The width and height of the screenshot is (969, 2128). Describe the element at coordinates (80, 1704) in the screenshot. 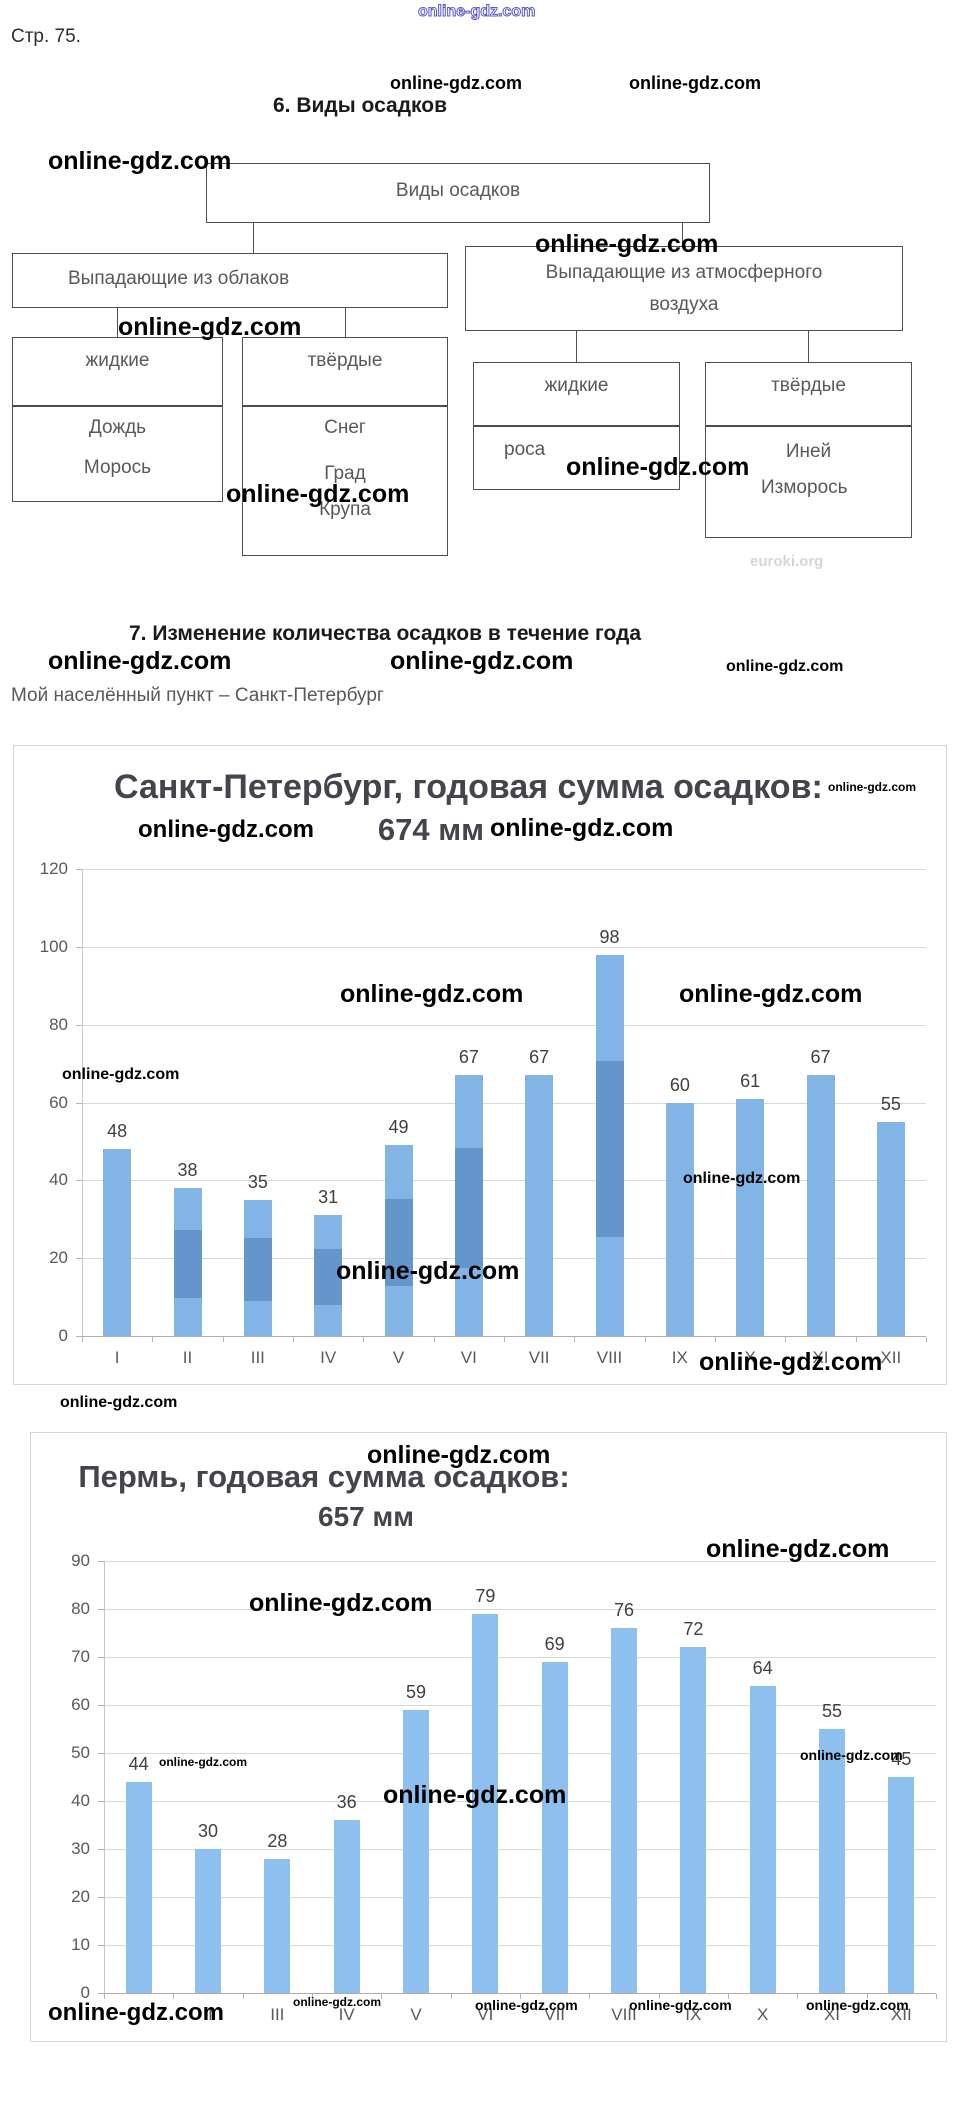

I see `y-axis-tick-label: 60` at that location.